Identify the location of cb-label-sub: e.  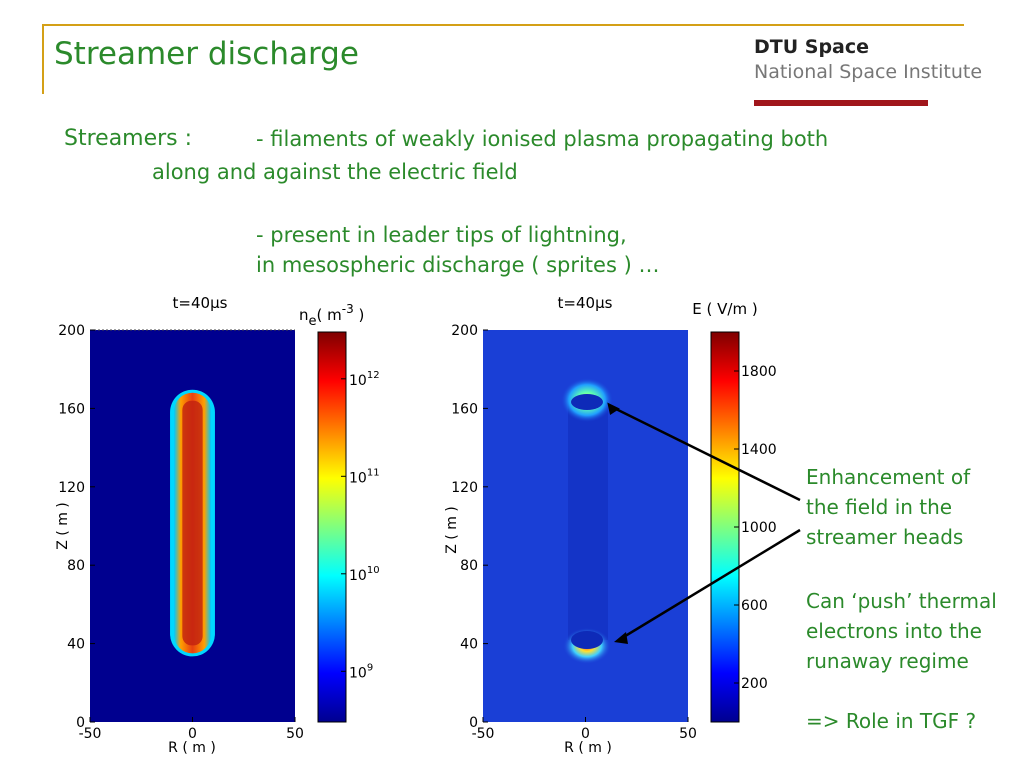
(313, 321).